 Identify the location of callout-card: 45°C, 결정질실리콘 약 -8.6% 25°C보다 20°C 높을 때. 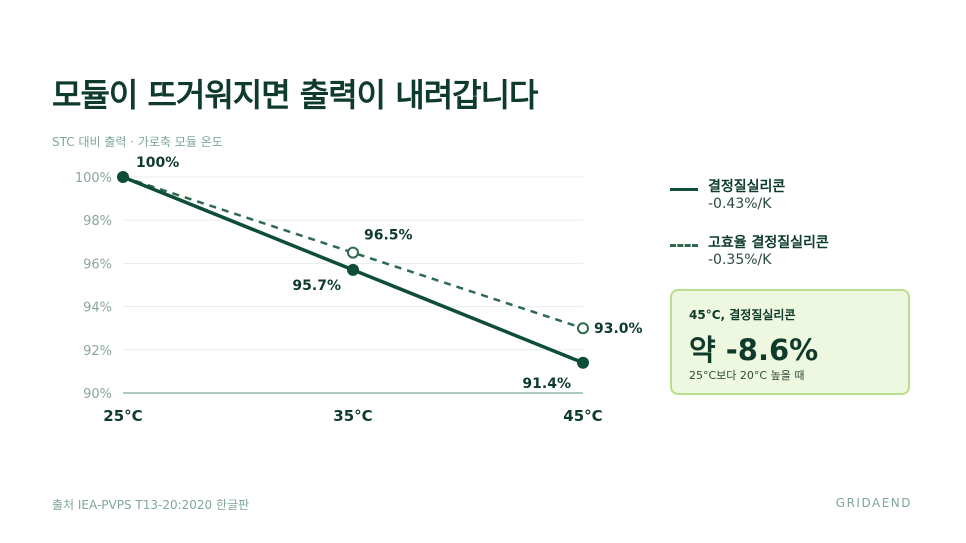
(790, 342).